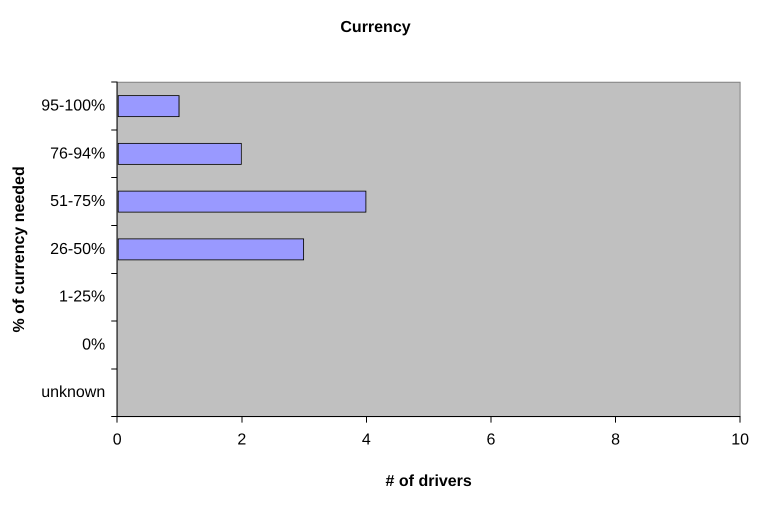 The height and width of the screenshot is (505, 757). I want to click on y-tick-label: 1-25%, so click(82, 297).